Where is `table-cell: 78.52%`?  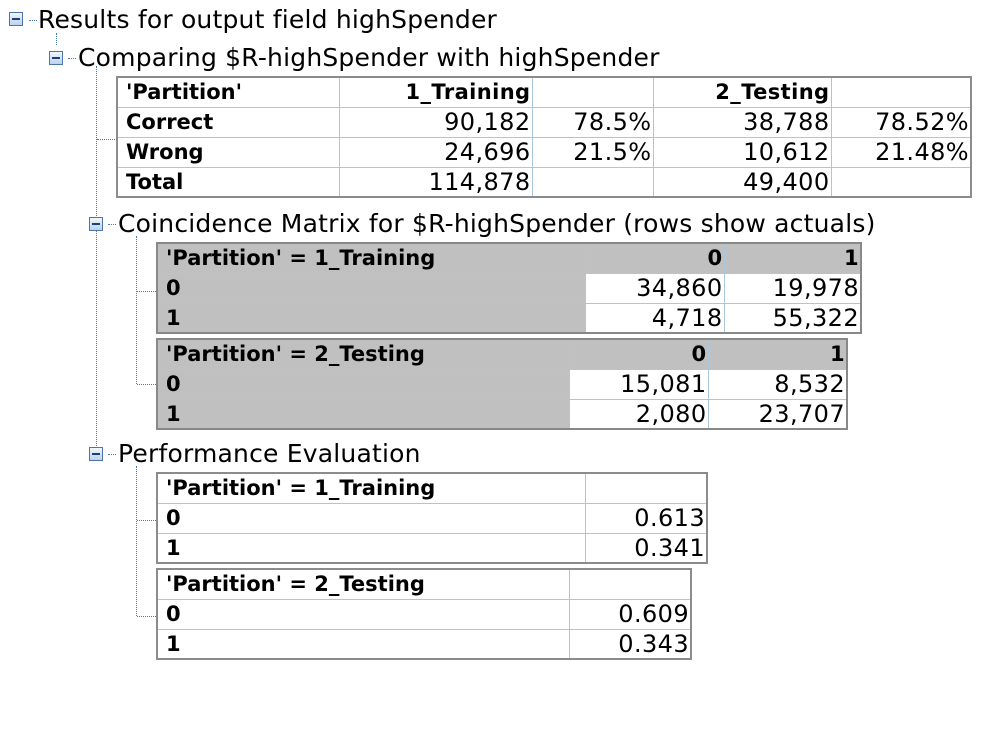 table-cell: 78.52% is located at coordinates (901, 122).